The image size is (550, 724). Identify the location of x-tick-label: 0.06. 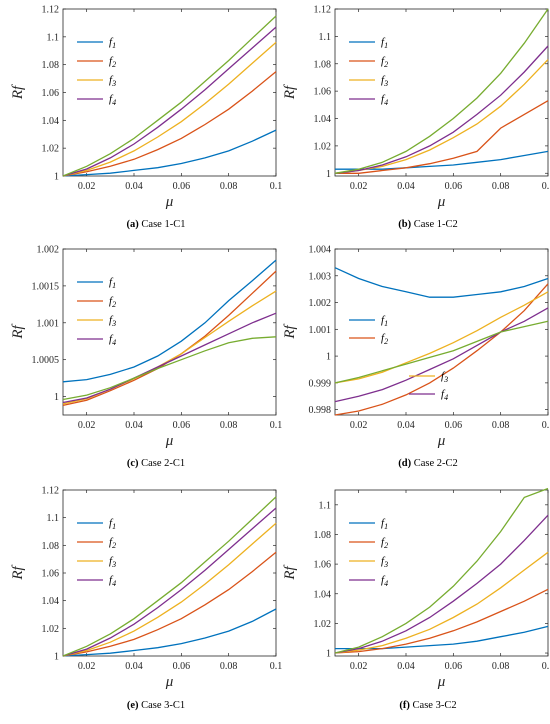
(182, 186).